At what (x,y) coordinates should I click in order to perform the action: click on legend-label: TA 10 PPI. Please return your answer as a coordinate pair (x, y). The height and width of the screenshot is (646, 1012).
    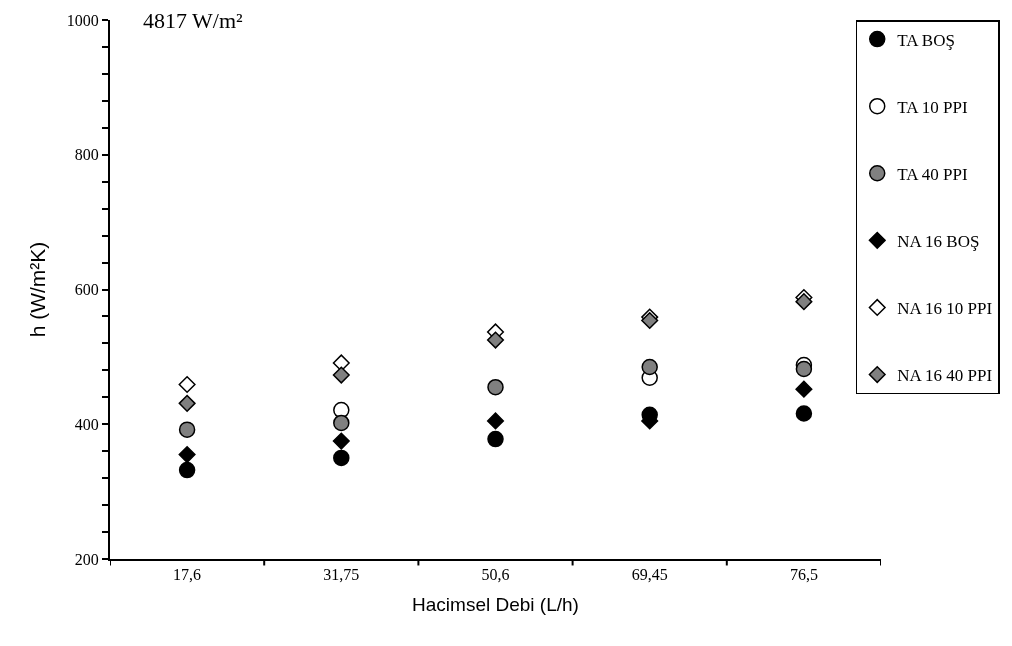
    Looking at the image, I should click on (933, 107).